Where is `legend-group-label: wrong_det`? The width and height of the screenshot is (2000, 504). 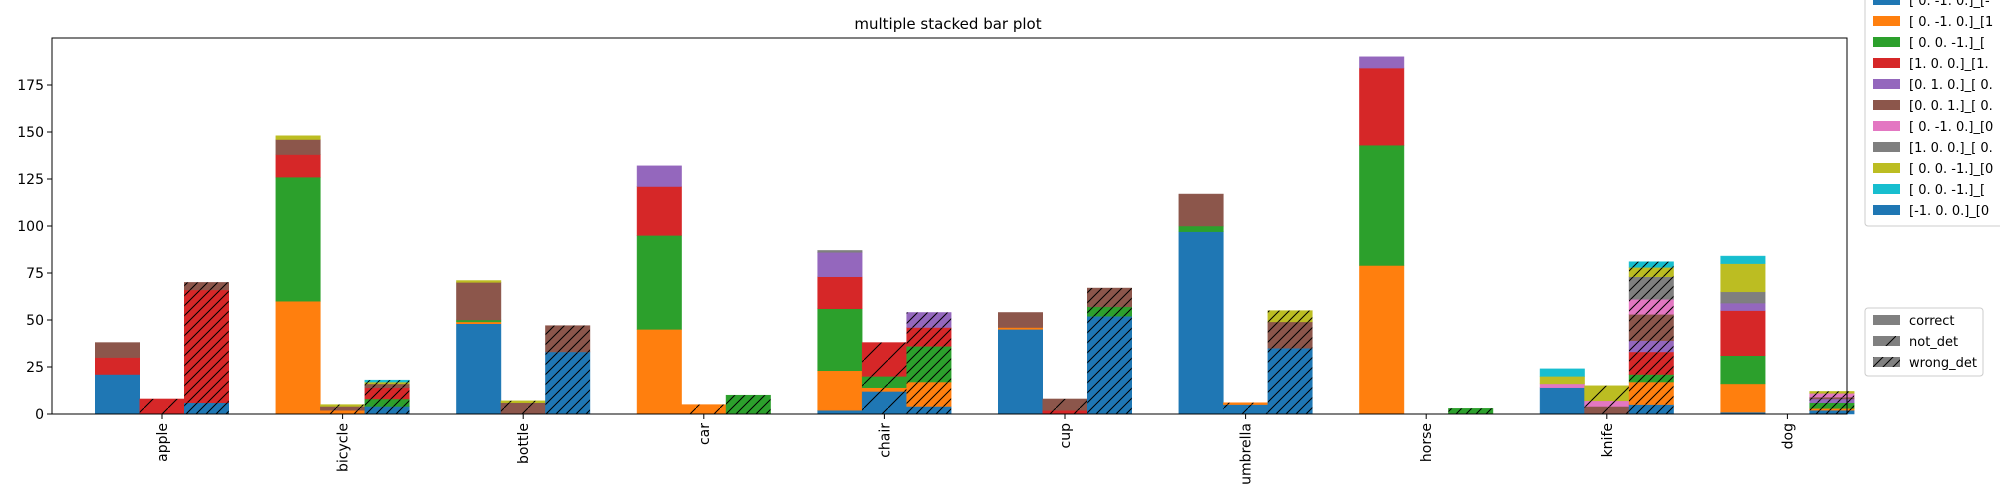 legend-group-label: wrong_det is located at coordinates (1943, 363).